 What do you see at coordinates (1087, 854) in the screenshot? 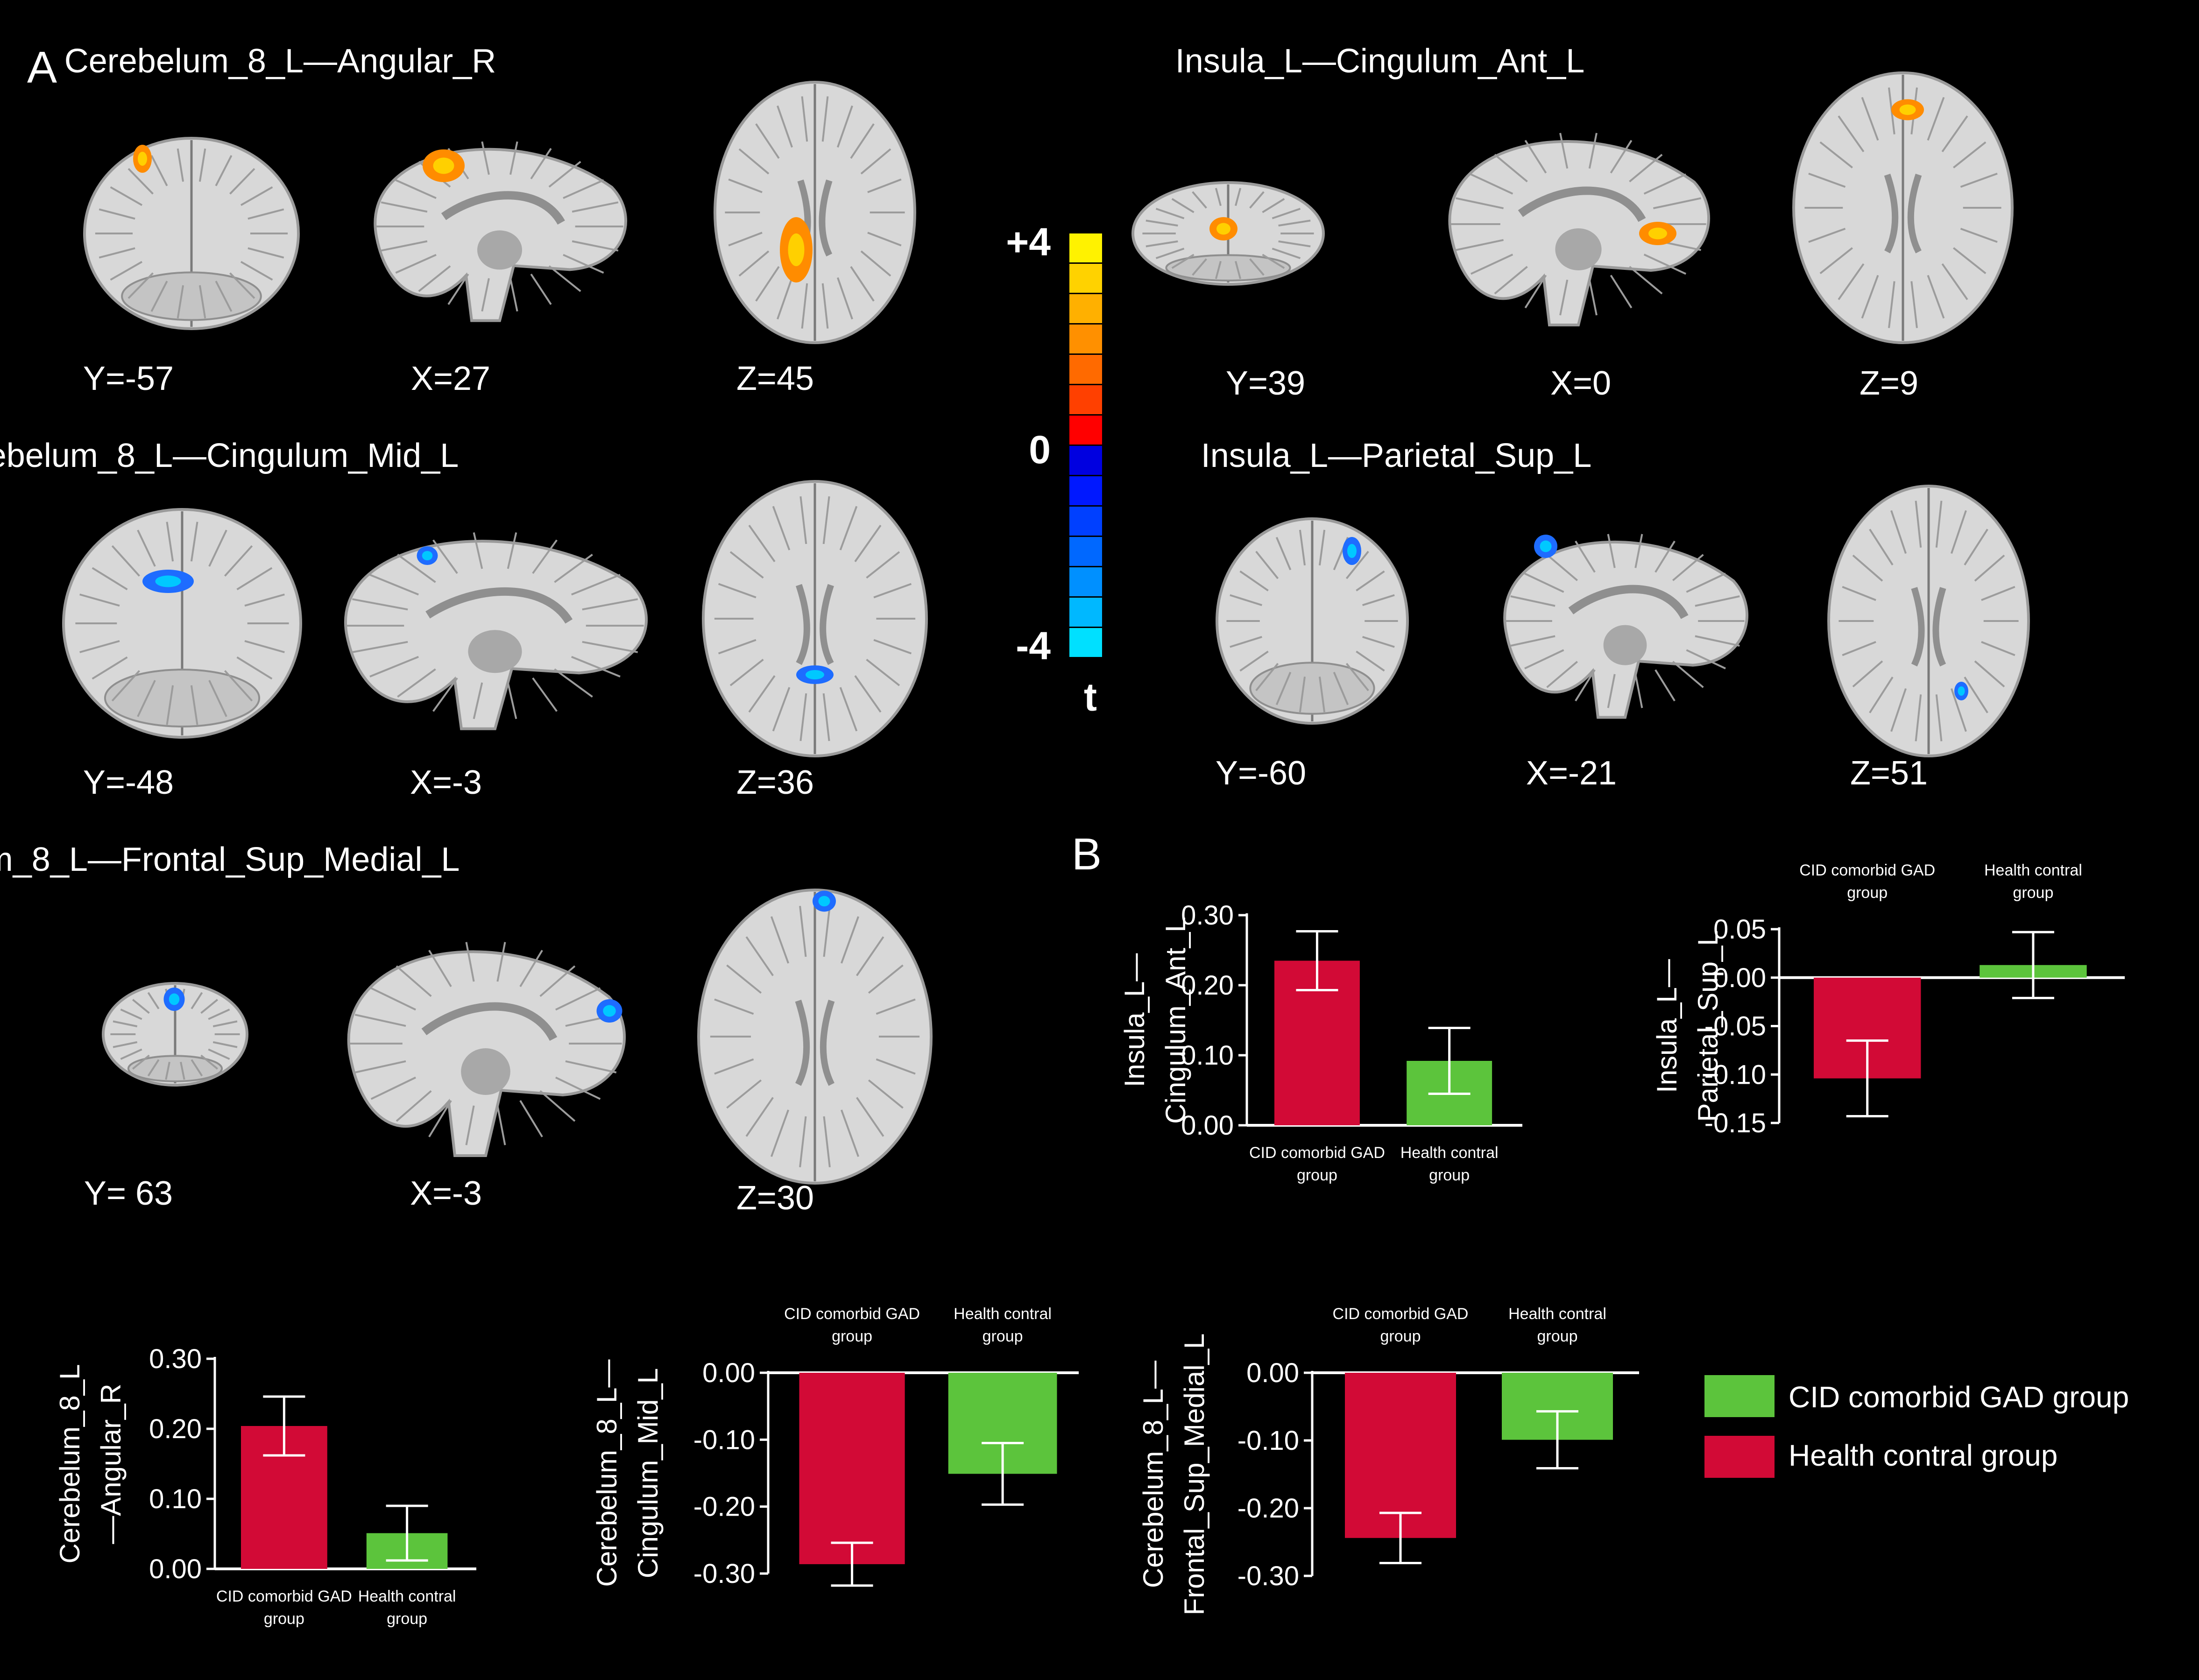
I see `panel-letter-b: B` at bounding box center [1087, 854].